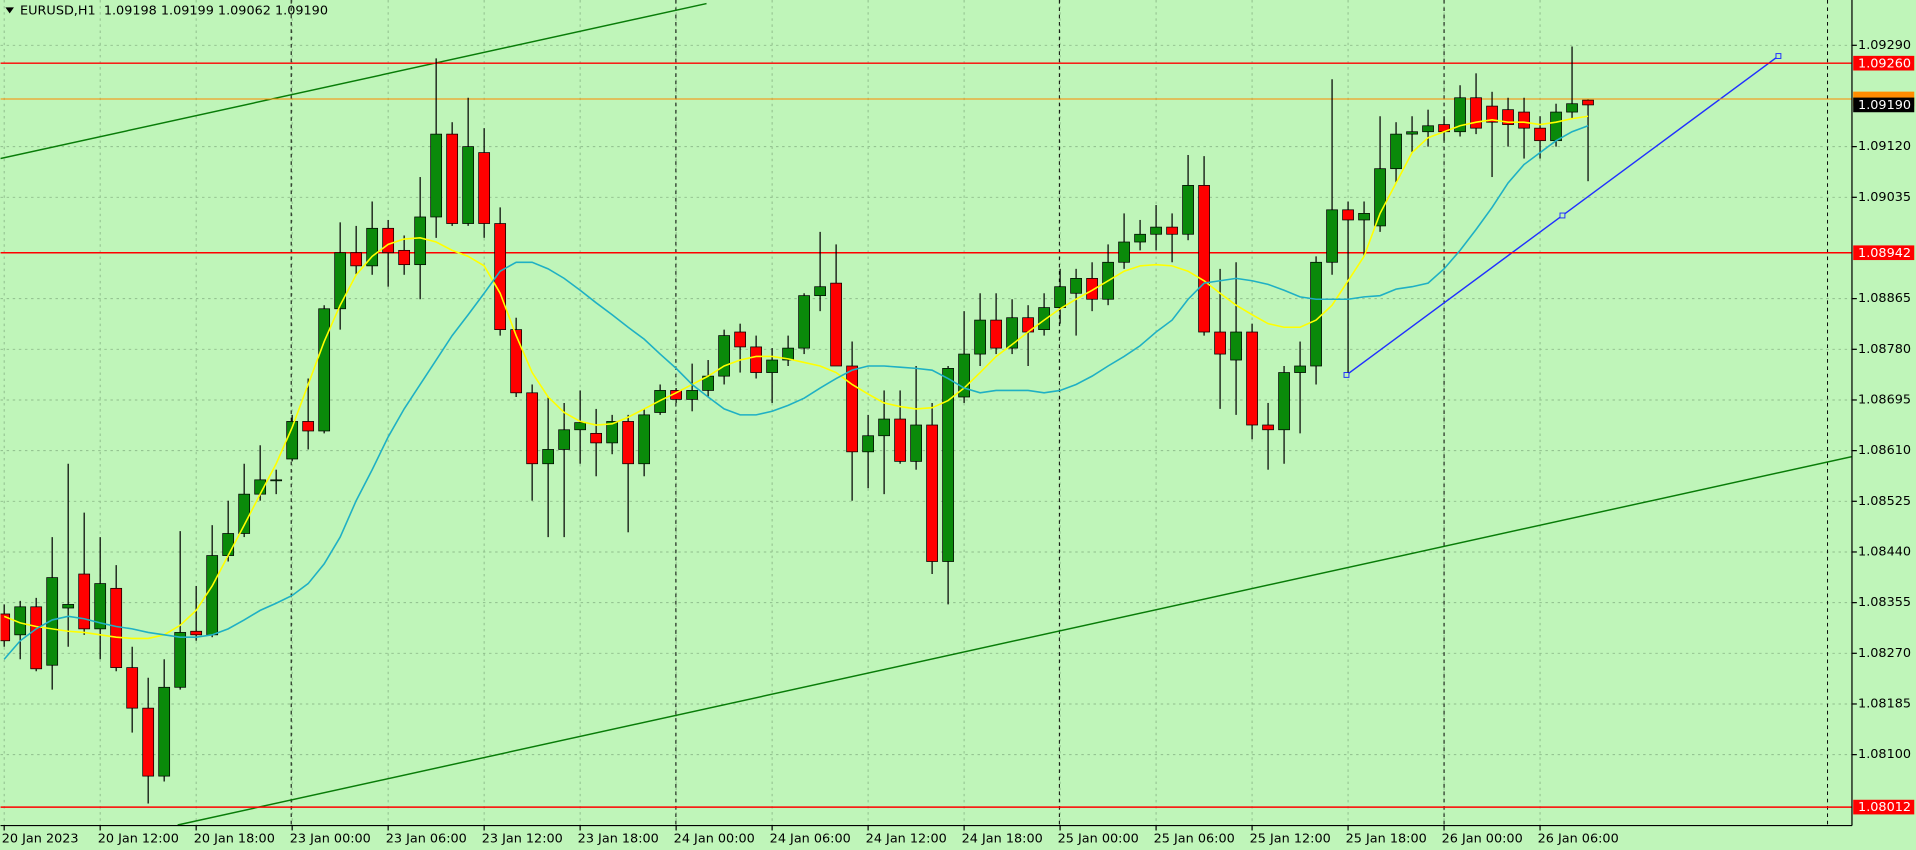 This screenshot has width=1916, height=850. I want to click on y-tick-label: 1.09290, so click(1884, 45).